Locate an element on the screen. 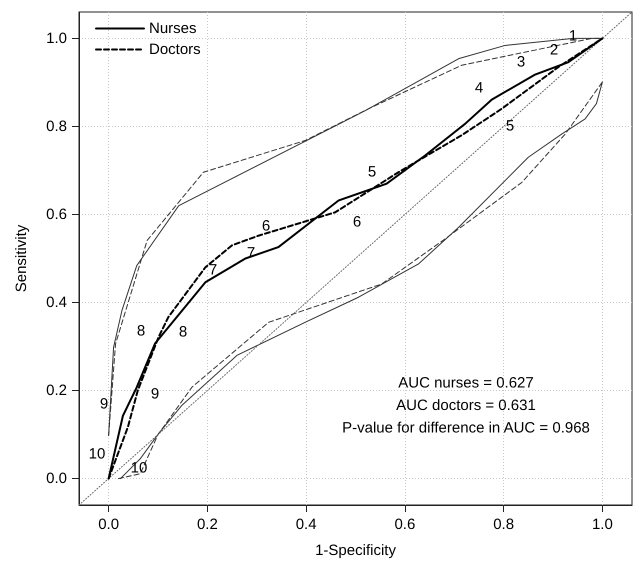 The height and width of the screenshot is (570, 633). x-axis-title: 1-Specificity is located at coordinates (355, 550).